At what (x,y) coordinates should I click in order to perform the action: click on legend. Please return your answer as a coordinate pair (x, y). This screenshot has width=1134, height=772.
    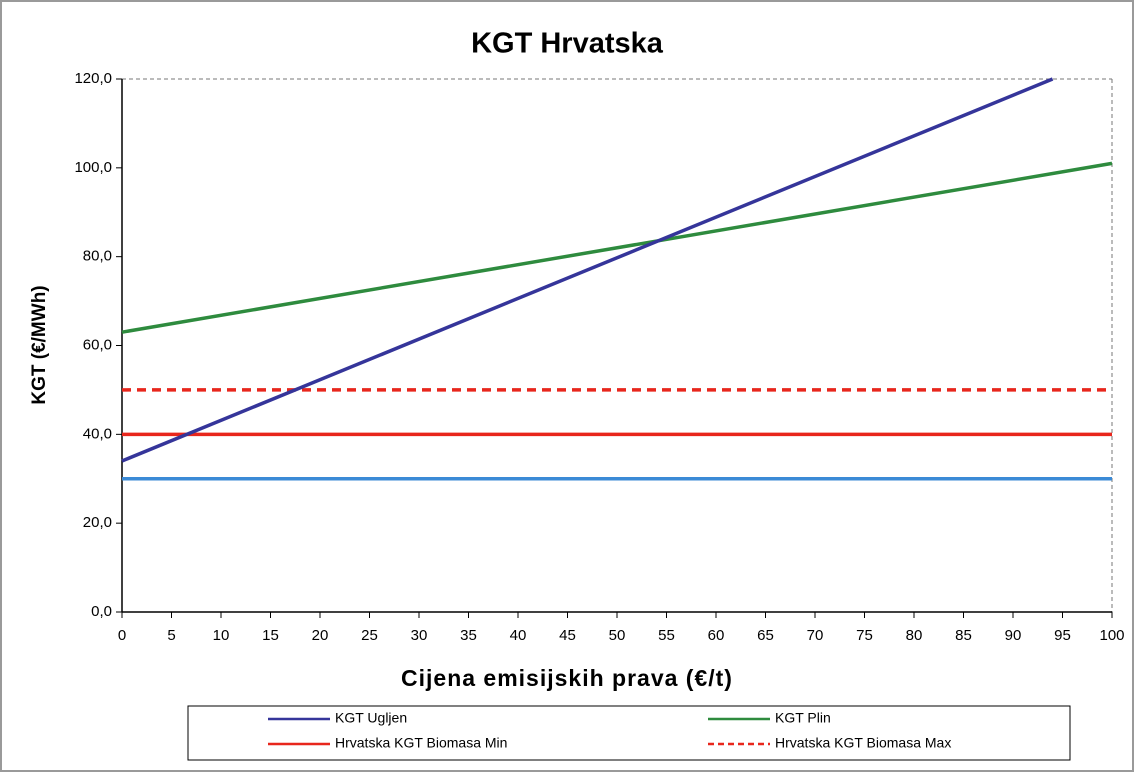
    Looking at the image, I should click on (629, 733).